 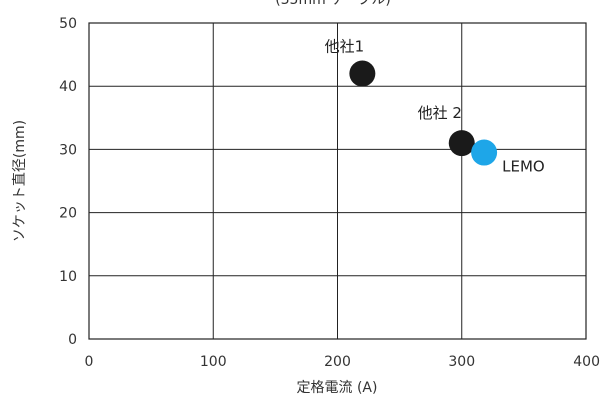 I want to click on y-tick-label: 20, so click(x=68, y=214).